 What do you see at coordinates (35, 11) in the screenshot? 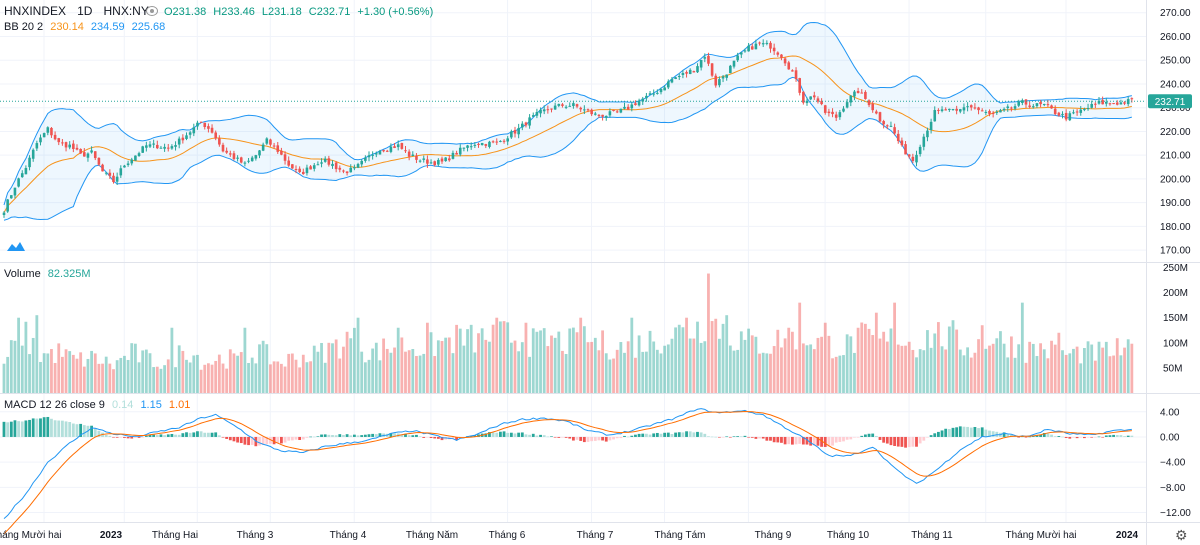
I see `symbol-name: HNXINDEX` at bounding box center [35, 11].